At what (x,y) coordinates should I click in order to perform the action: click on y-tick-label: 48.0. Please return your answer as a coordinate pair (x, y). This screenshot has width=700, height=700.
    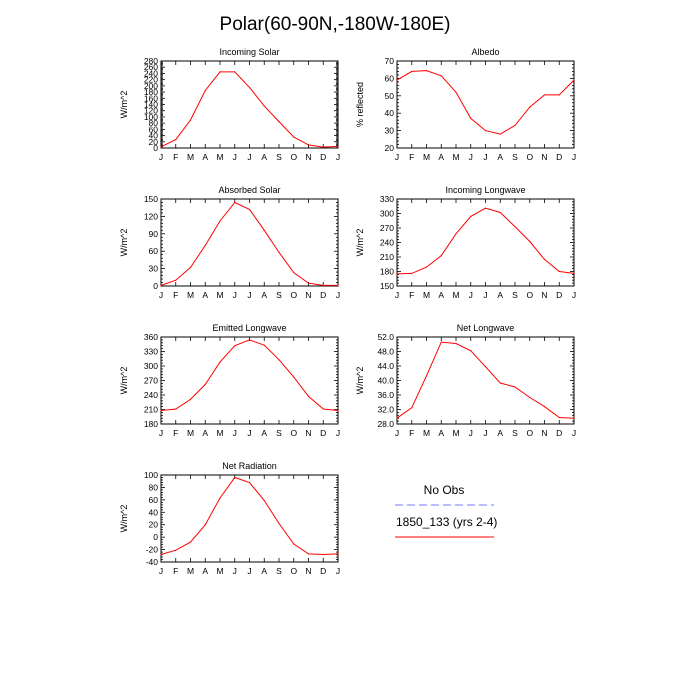
    Looking at the image, I should click on (385, 352).